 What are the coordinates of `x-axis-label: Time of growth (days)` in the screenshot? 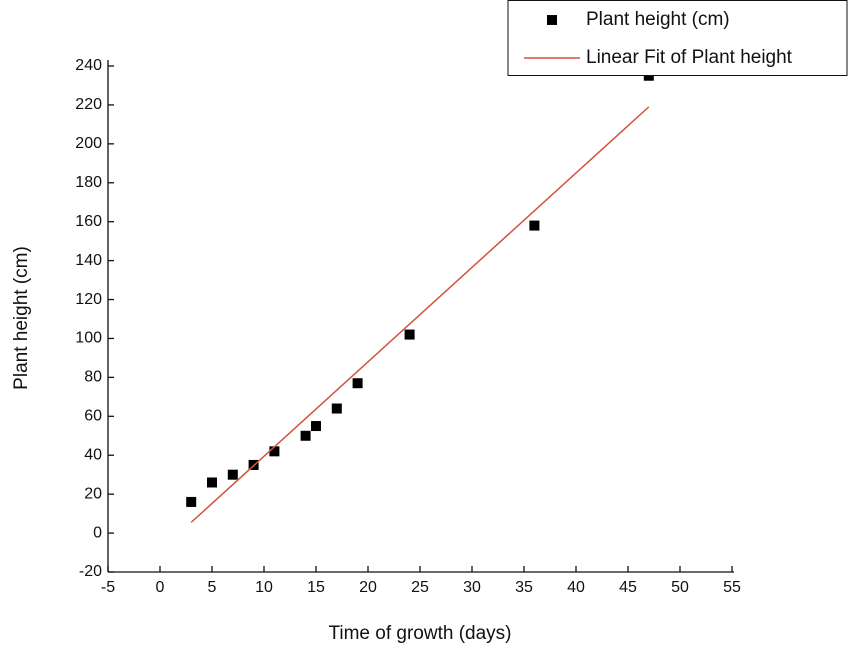 It's located at (419, 633).